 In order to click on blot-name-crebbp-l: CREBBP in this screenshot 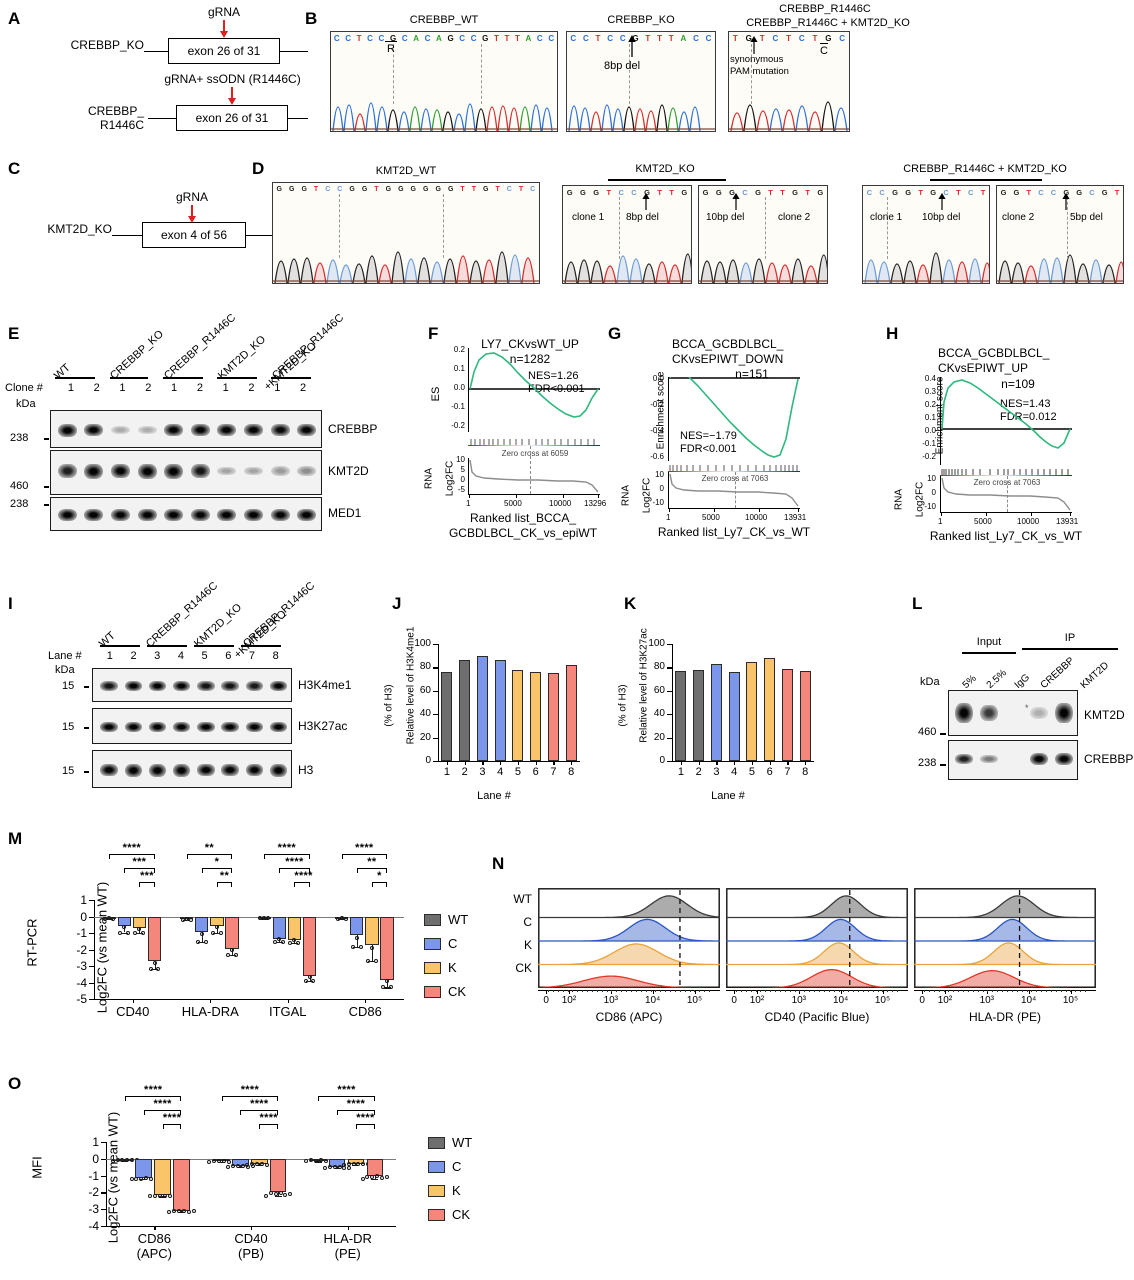, I will do `click(1109, 759)`.